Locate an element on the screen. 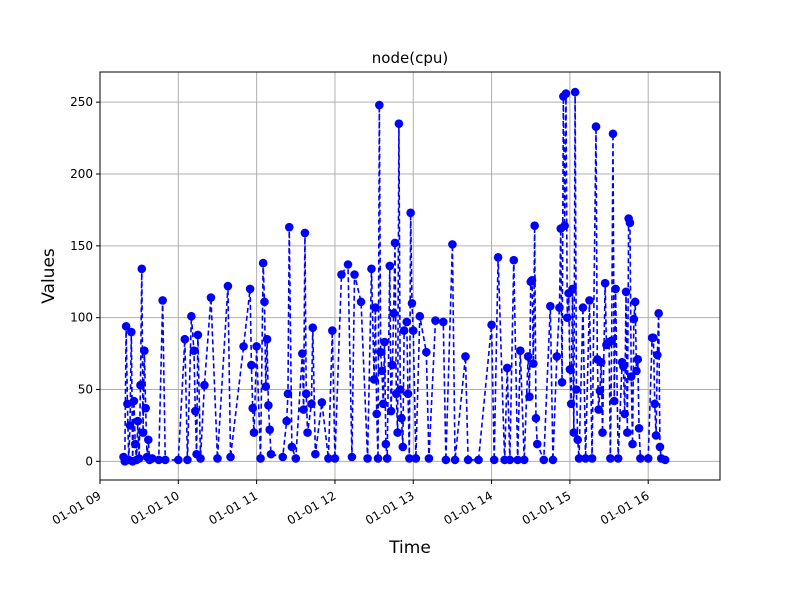  y-tick-label: 150 is located at coordinates (81, 246).